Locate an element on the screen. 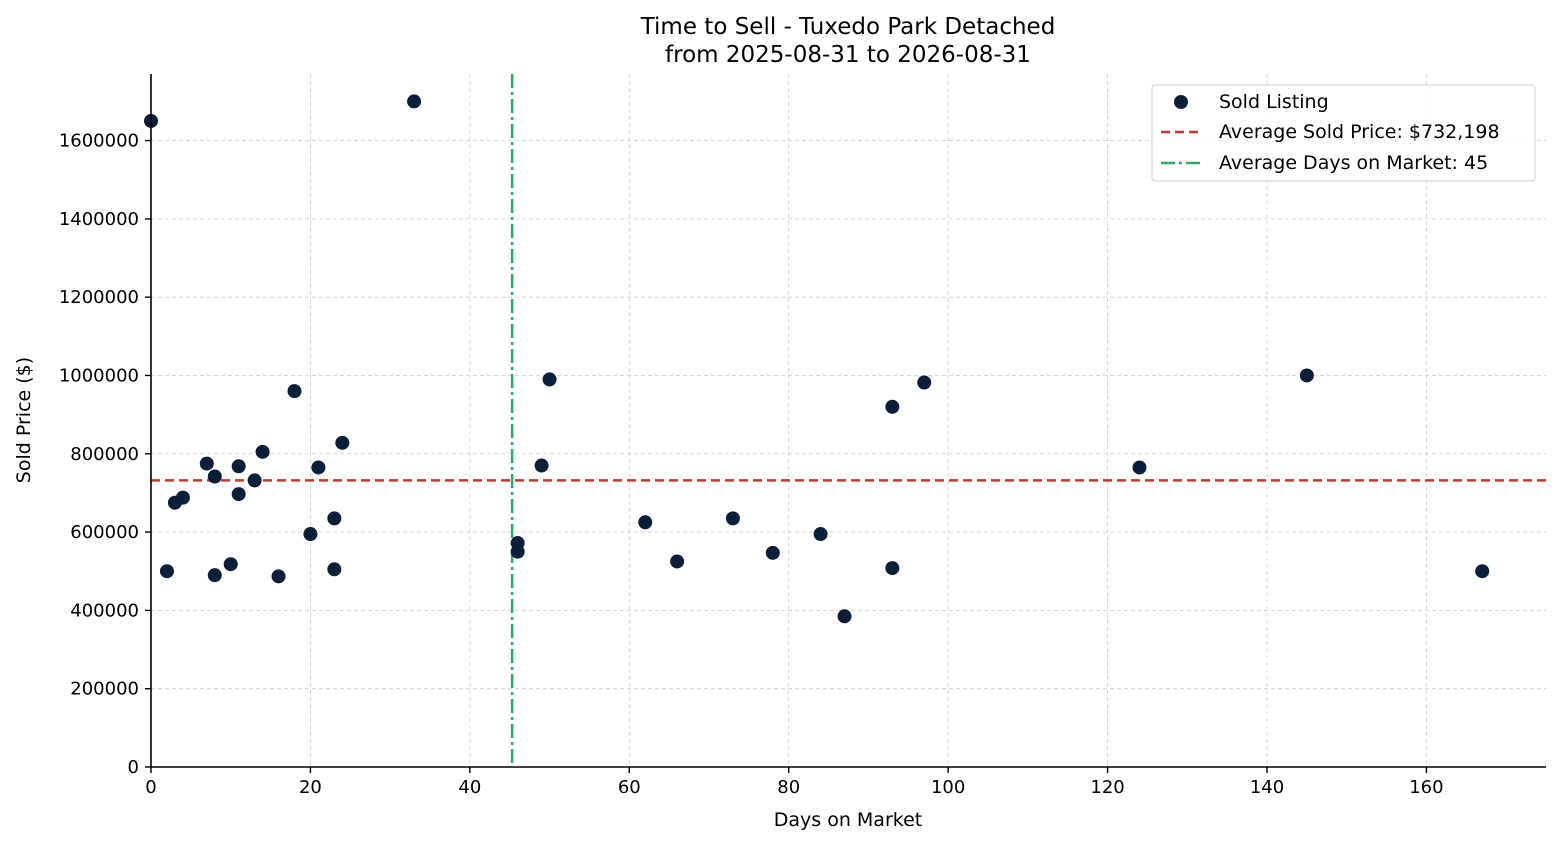  x-tick-label: 160 is located at coordinates (1426, 787).